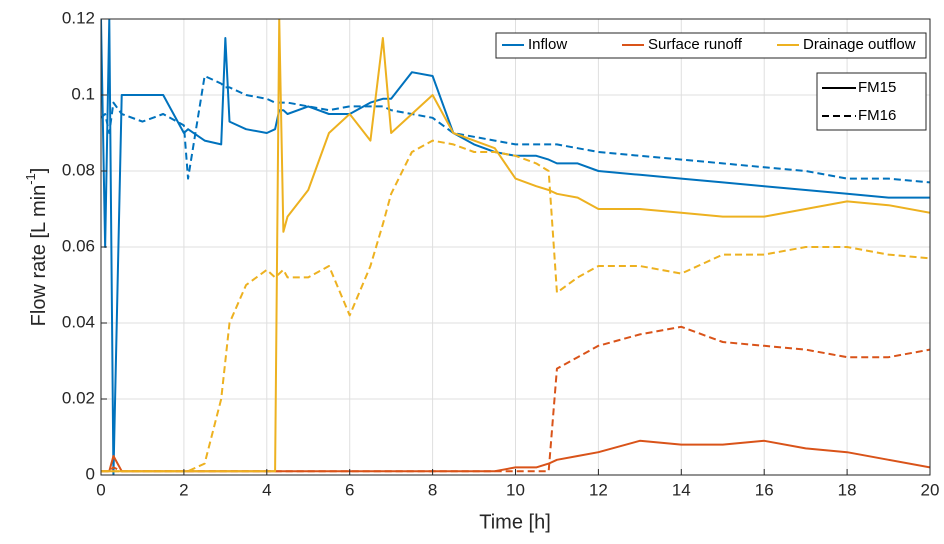  I want to click on x-axis-label: Time [h], so click(515, 522).